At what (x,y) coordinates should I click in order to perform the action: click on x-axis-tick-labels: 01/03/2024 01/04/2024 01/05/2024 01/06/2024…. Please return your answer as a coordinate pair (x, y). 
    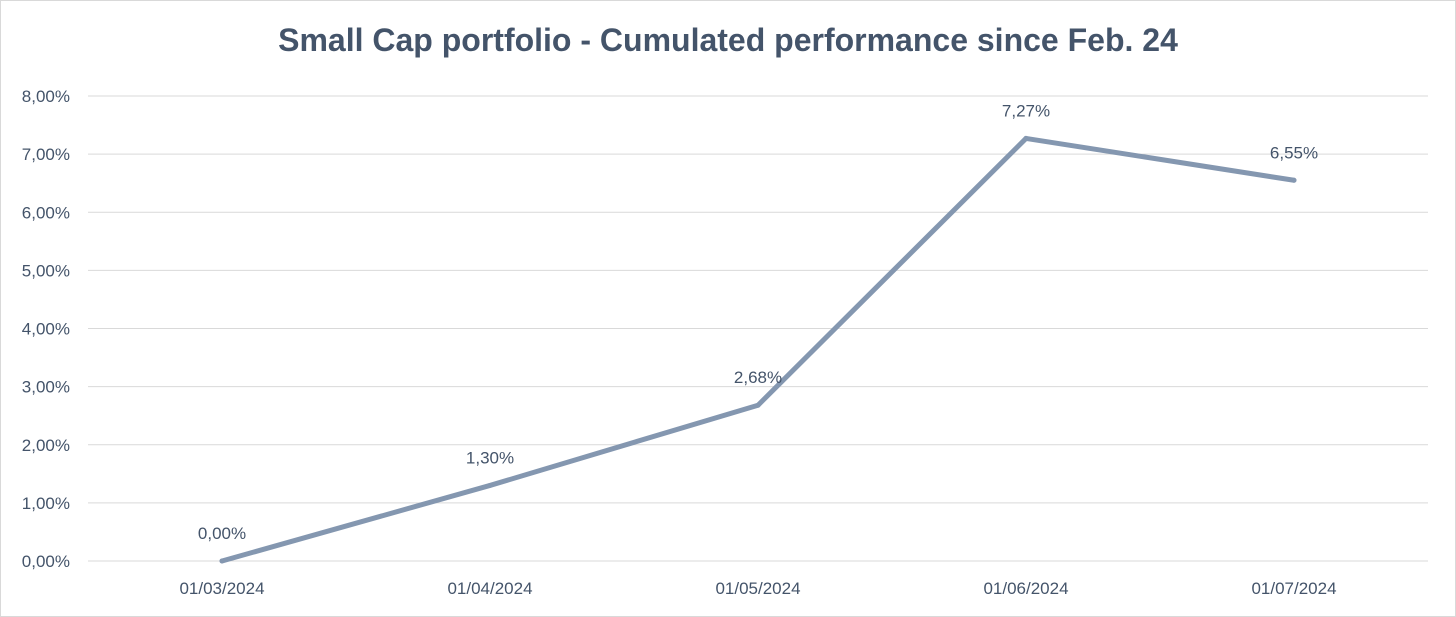
    Looking at the image, I should click on (757, 588).